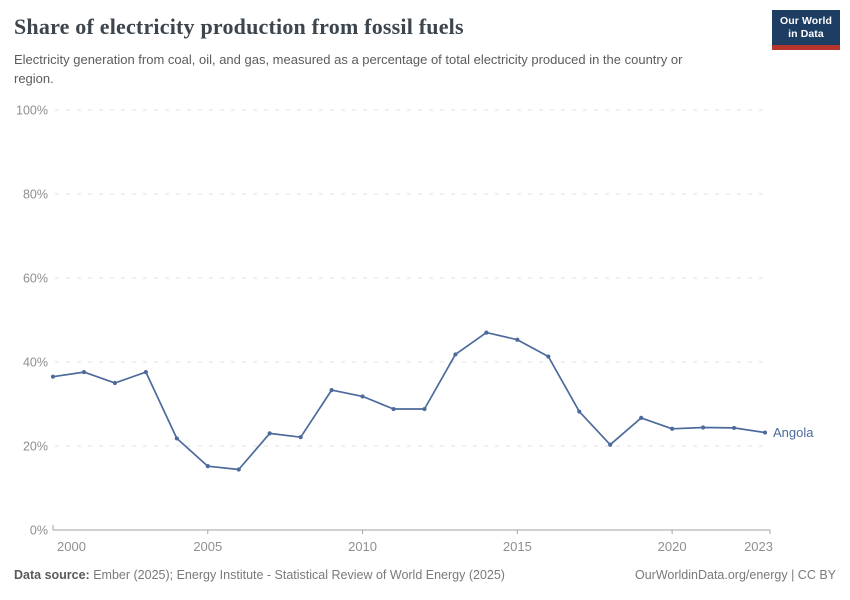 The width and height of the screenshot is (850, 600). Describe the element at coordinates (806, 21) in the screenshot. I see `owid-logo-text-line1: Our World` at that location.